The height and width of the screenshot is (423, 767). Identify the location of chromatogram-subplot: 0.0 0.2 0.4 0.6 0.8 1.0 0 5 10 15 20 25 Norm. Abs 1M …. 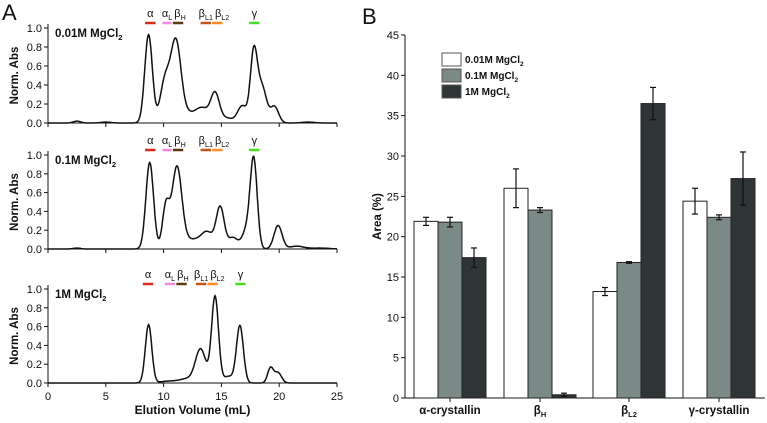
(176, 336).